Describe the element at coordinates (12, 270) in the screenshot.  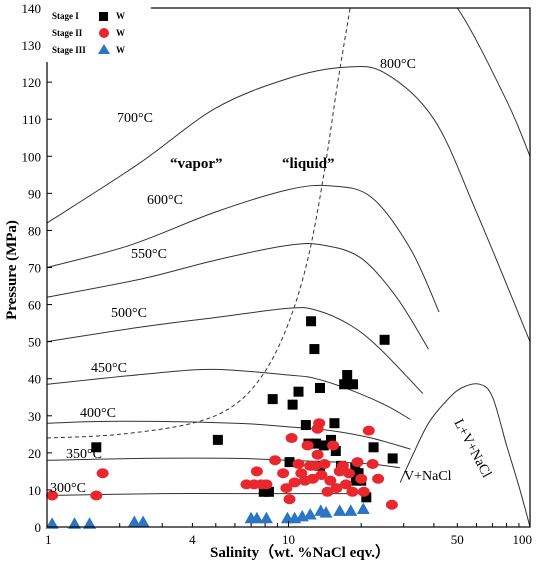
I see `y-axis-title: Pressure (MPa)` at that location.